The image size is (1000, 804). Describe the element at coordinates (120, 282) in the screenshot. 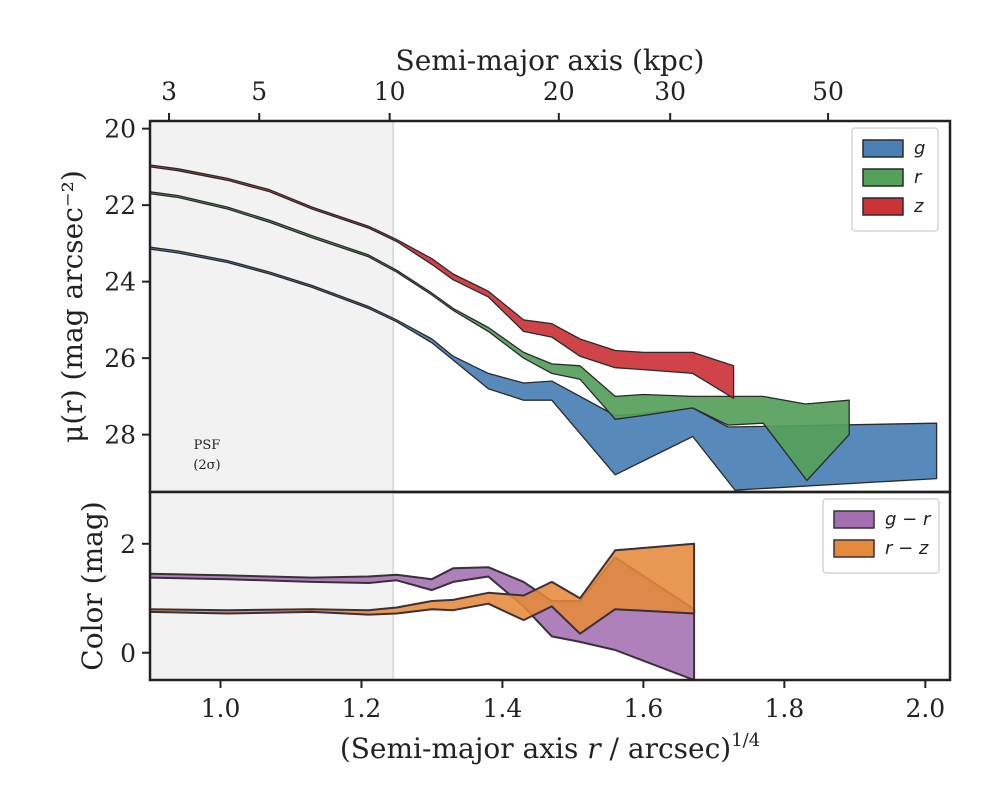

I see `y-tick-label: 24` at that location.